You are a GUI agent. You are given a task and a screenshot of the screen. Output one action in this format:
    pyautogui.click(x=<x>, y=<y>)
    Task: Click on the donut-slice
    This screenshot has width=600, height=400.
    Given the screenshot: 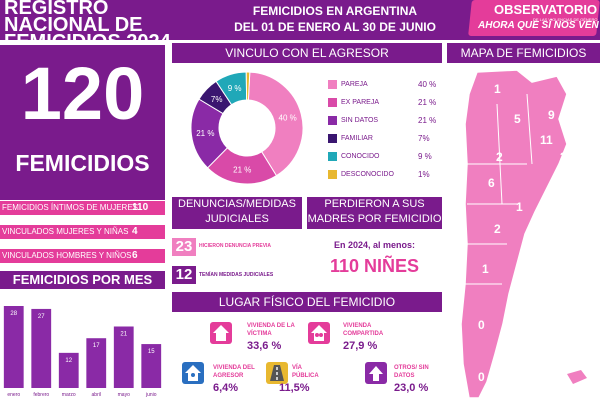 What is the action you would take?
    pyautogui.click(x=248, y=86)
    